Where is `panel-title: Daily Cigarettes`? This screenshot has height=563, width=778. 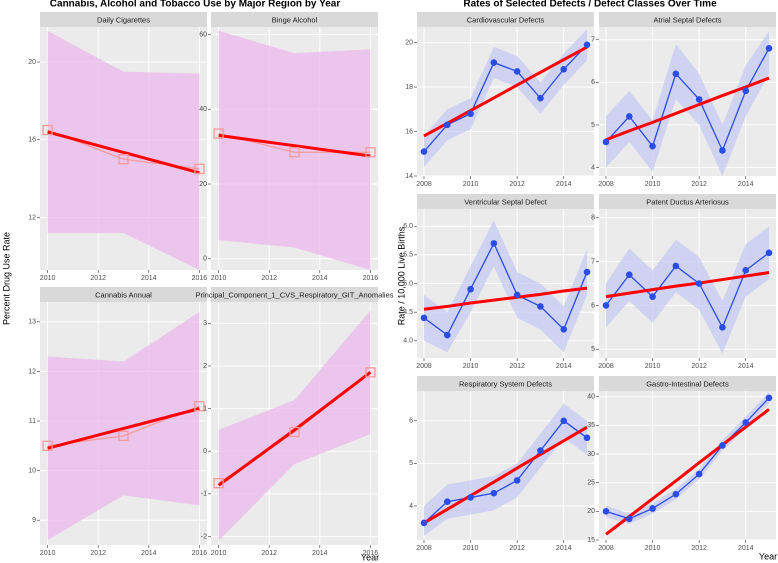 panel-title: Daily Cigarettes is located at coordinates (123, 19).